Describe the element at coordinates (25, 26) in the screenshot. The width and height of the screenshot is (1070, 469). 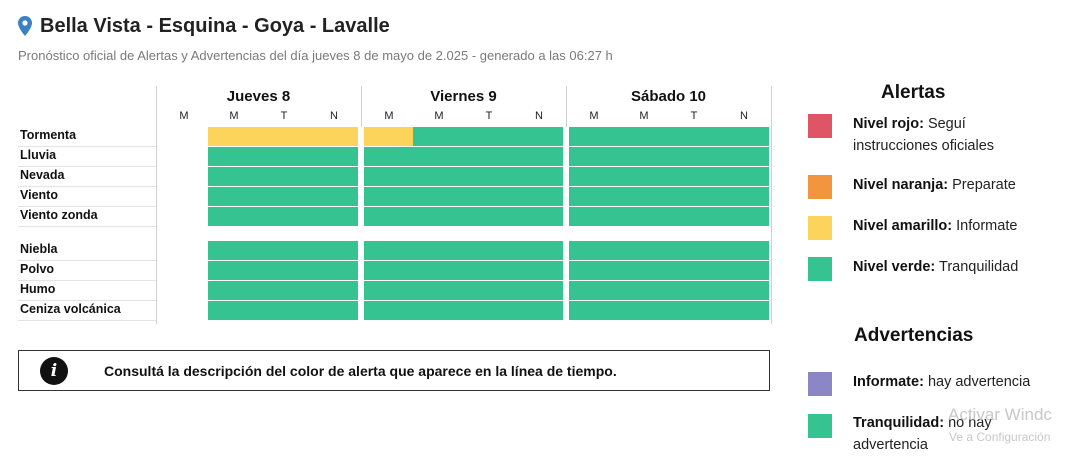
I see `location-pin-icon` at that location.